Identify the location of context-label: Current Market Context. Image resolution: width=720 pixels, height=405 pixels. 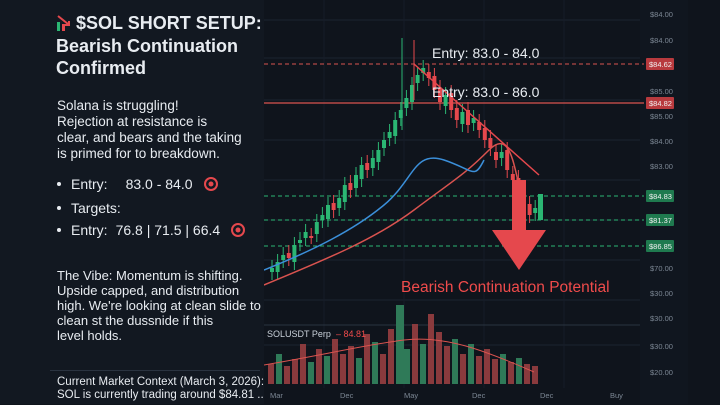
(117, 382).